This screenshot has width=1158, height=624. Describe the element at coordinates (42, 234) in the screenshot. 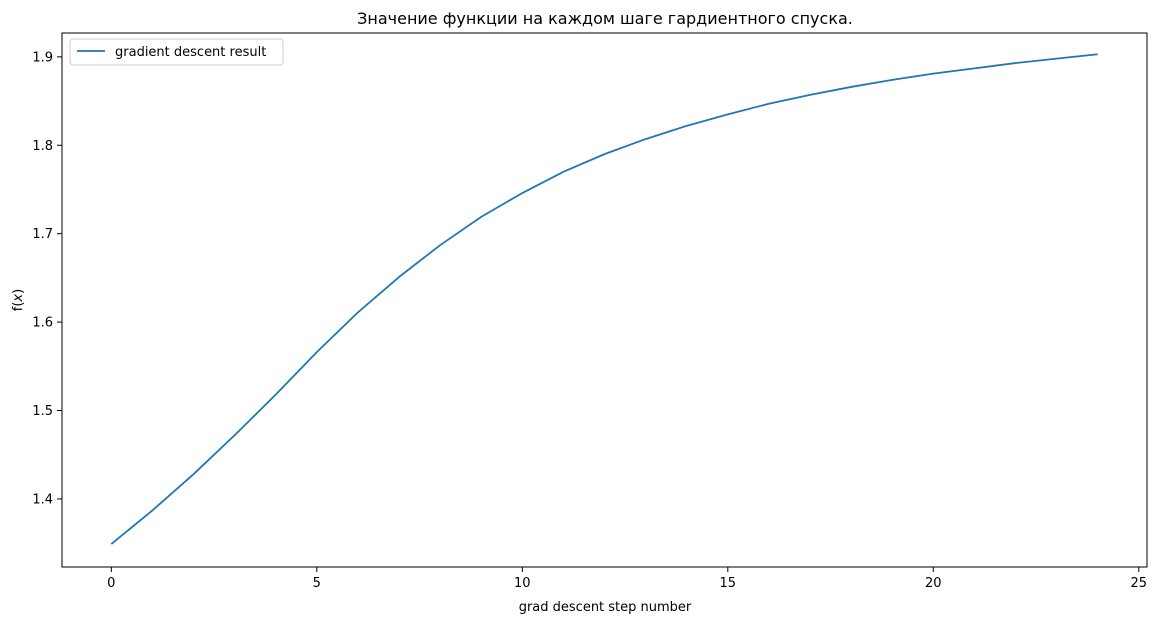

I see `y-tick-label: 1.7` at that location.